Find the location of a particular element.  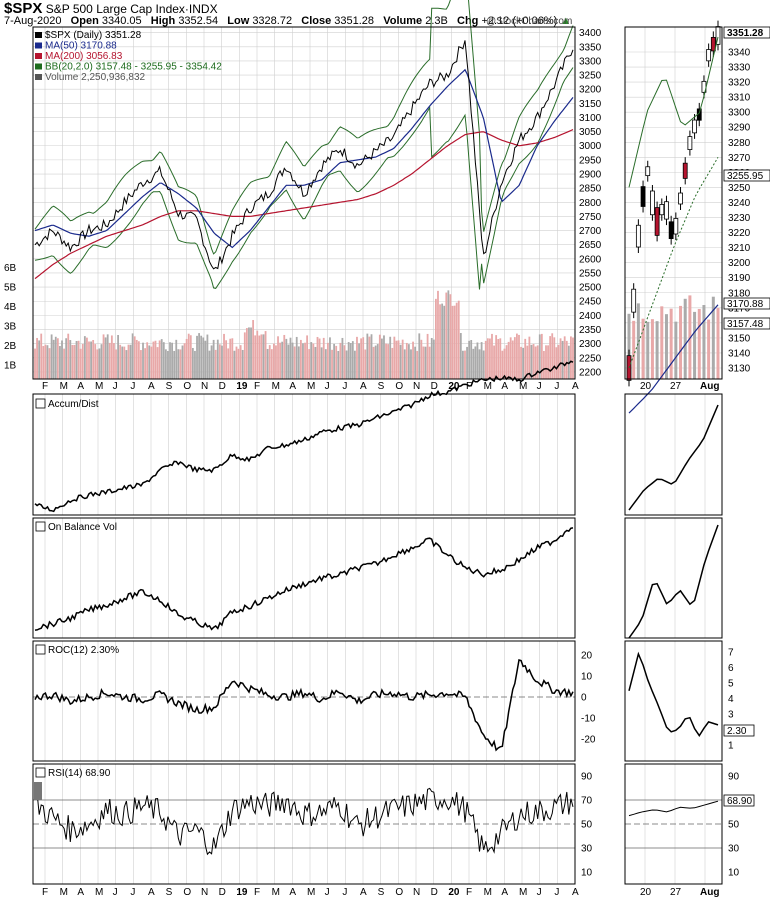

volume-tick-label: 6B is located at coordinates (10, 268).